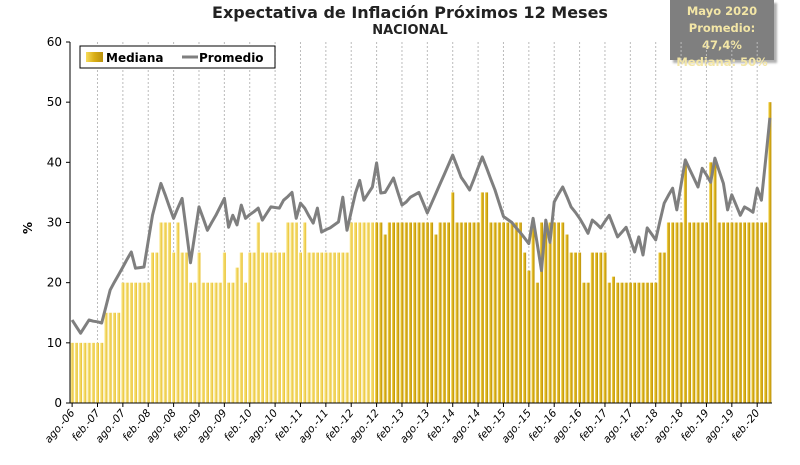  What do you see at coordinates (722, 11) in the screenshot?
I see `annotation-date: Mayo 2020` at bounding box center [722, 11].